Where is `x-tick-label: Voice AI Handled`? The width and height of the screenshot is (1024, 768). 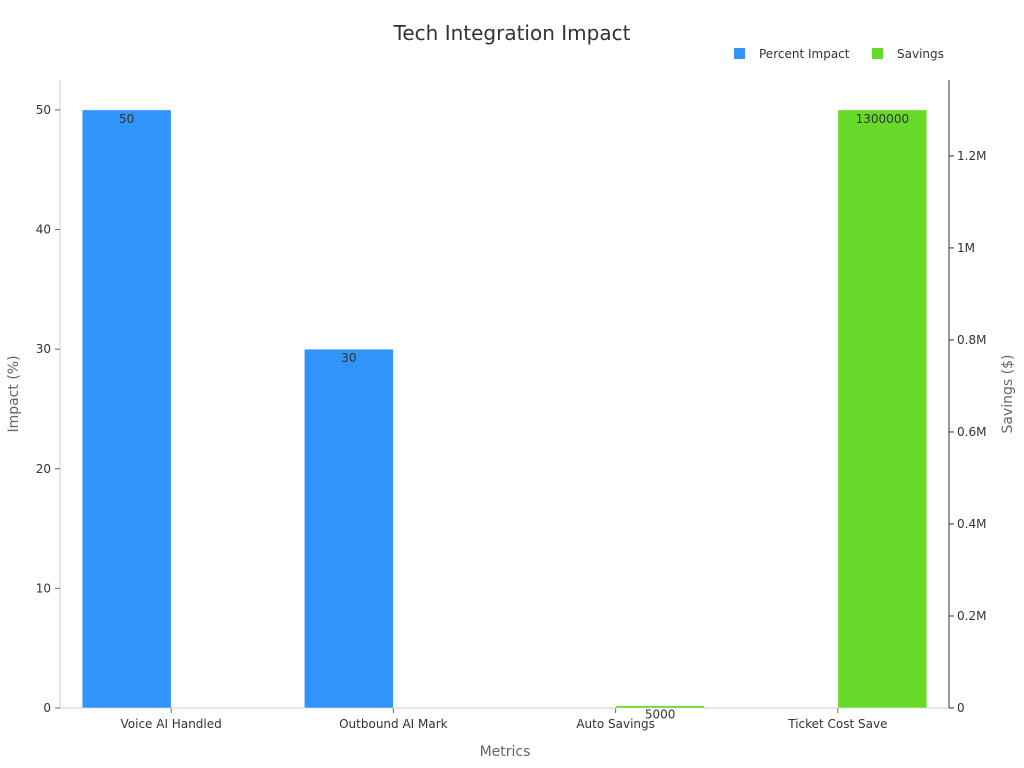
x-tick-label: Voice AI Handled is located at coordinates (171, 724).